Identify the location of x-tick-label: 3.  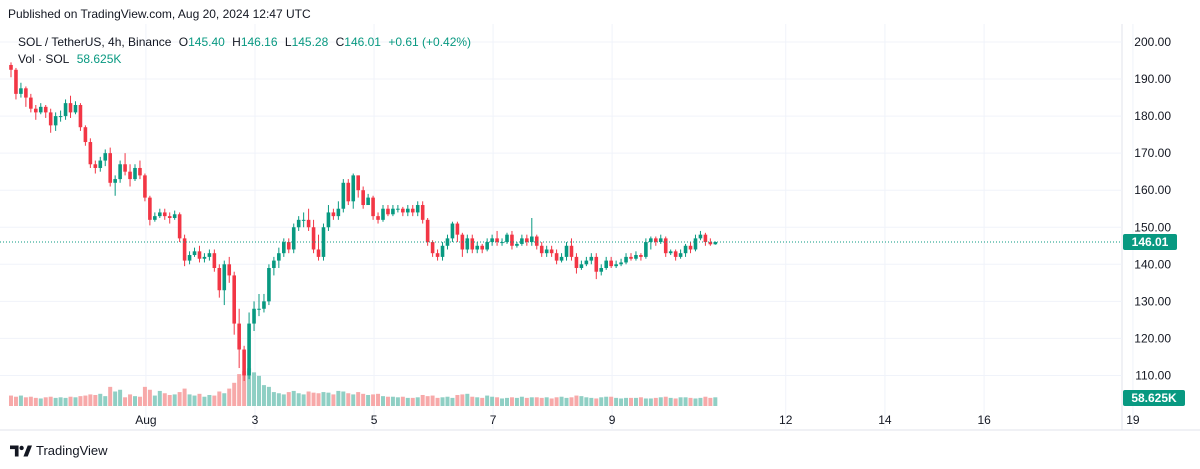
(255, 420).